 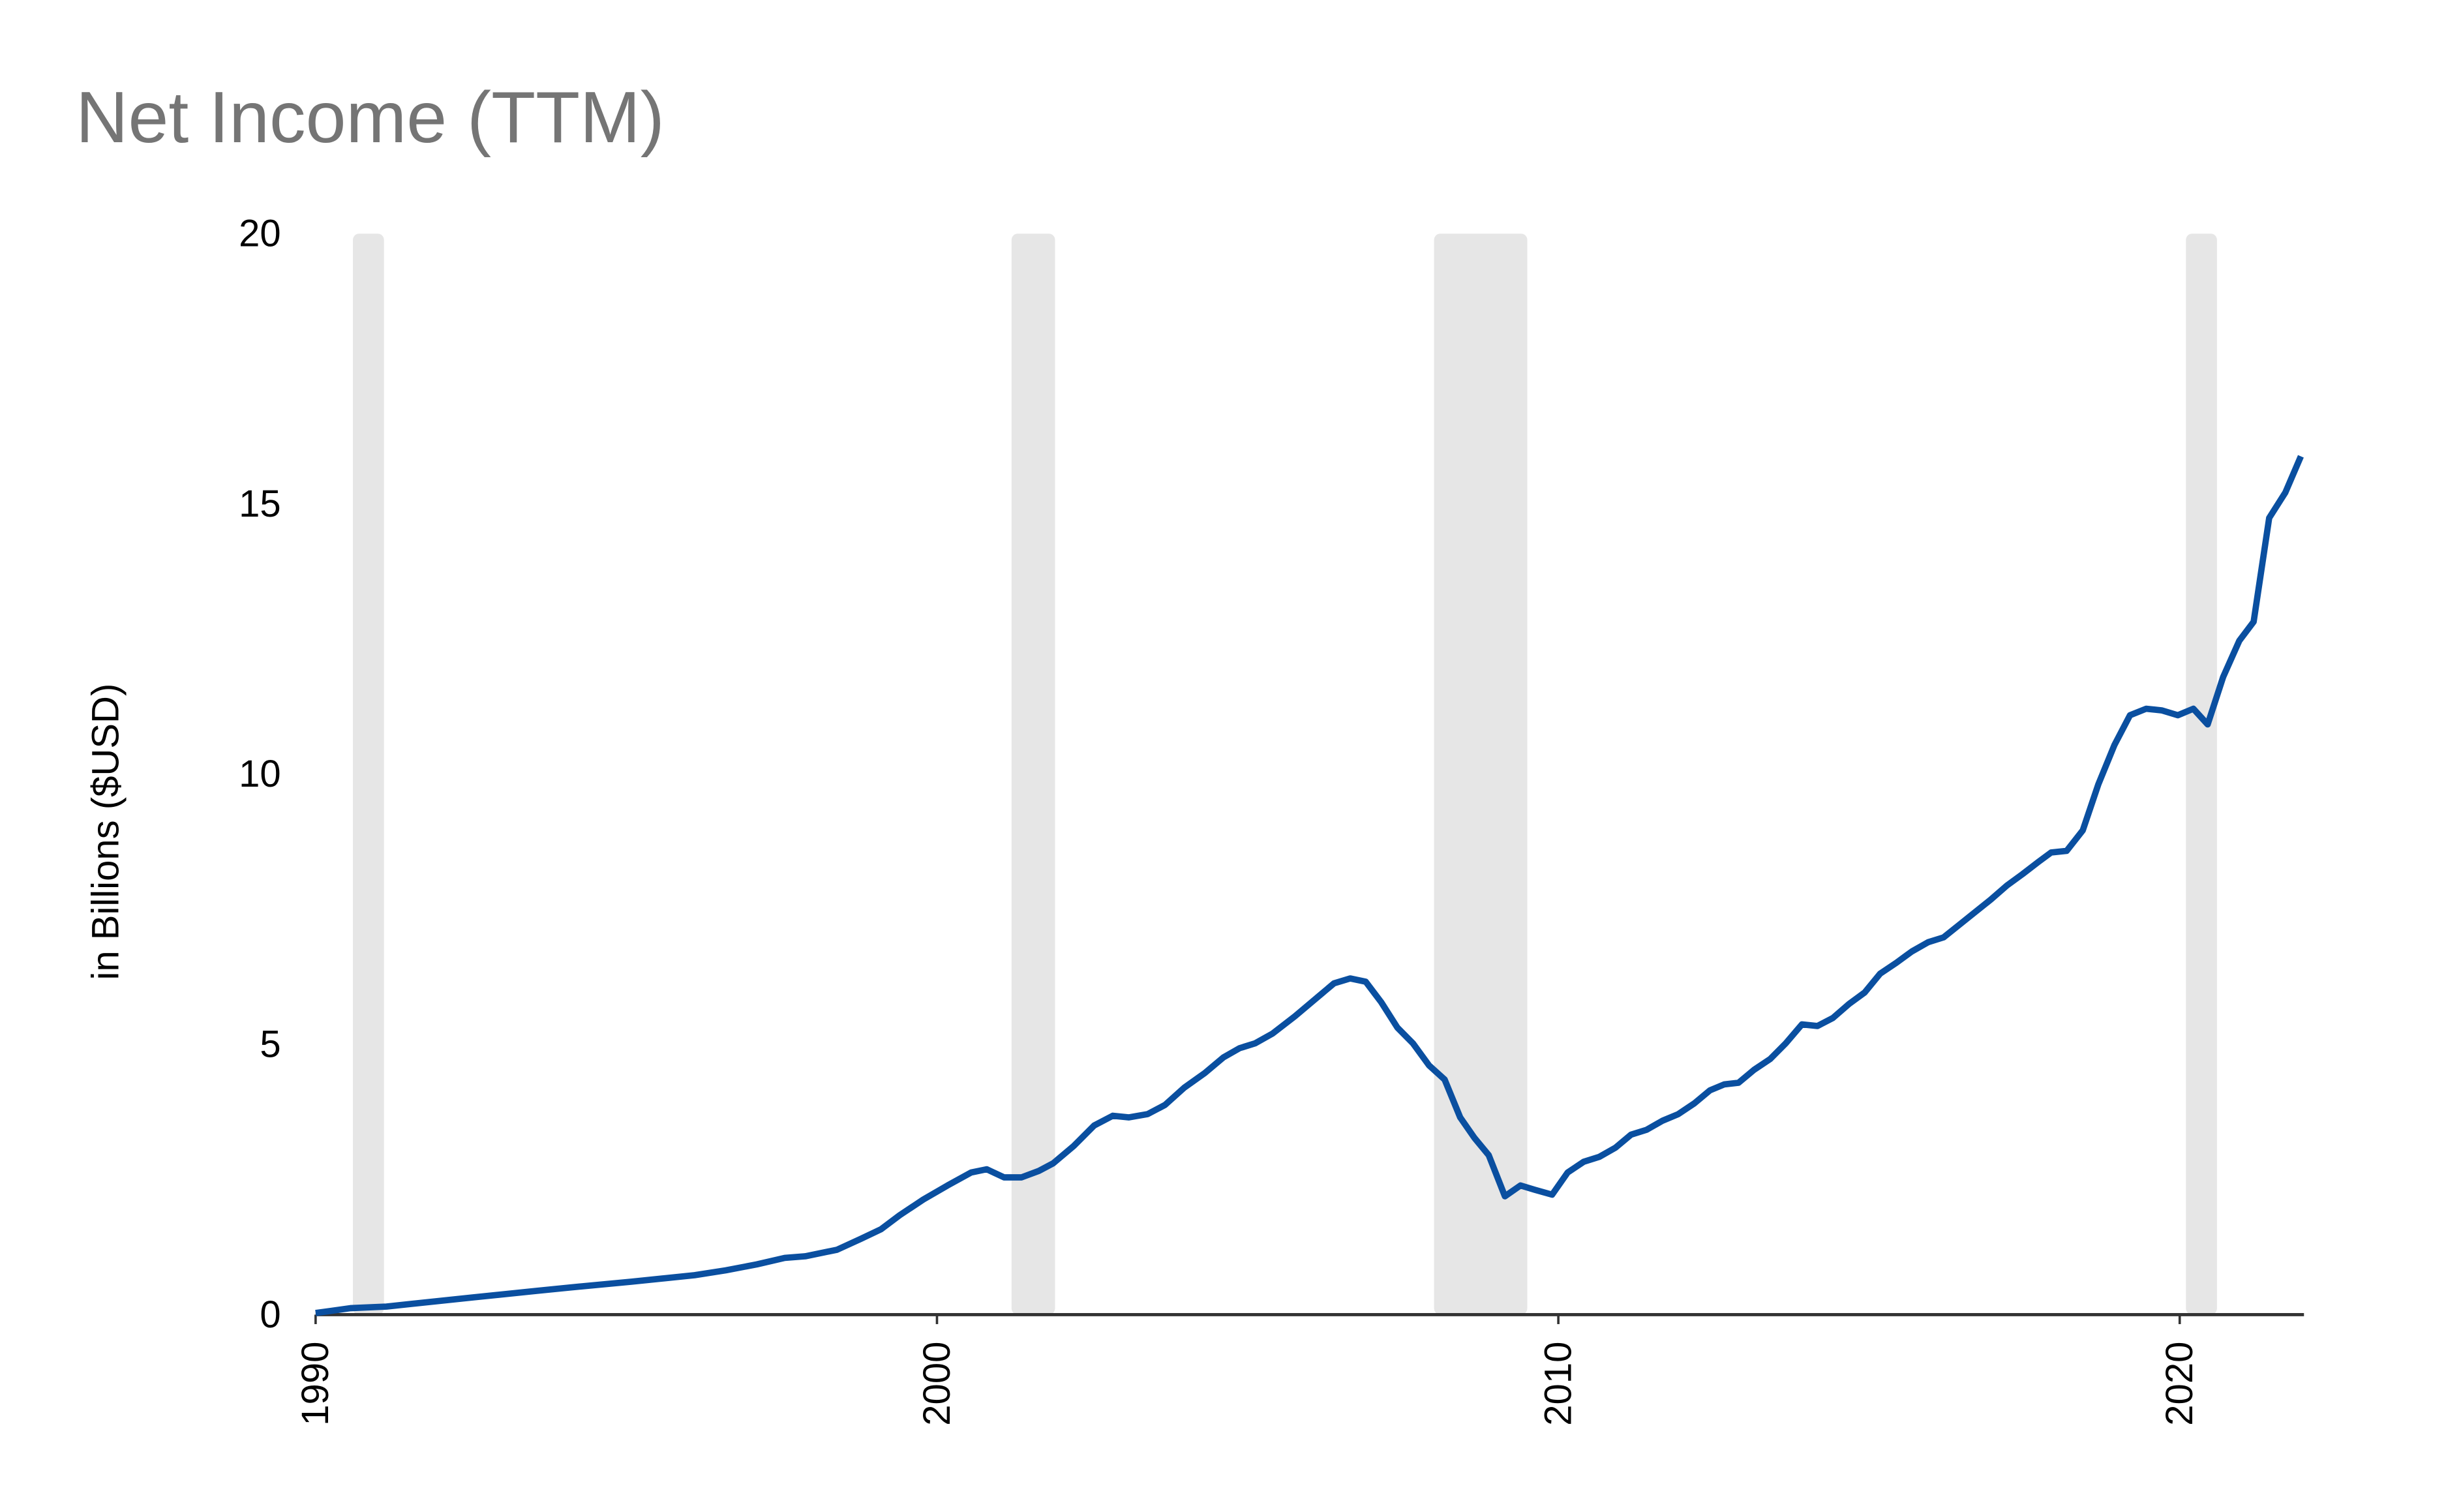 What do you see at coordinates (260, 234) in the screenshot?
I see `y-tick-label: 20` at bounding box center [260, 234].